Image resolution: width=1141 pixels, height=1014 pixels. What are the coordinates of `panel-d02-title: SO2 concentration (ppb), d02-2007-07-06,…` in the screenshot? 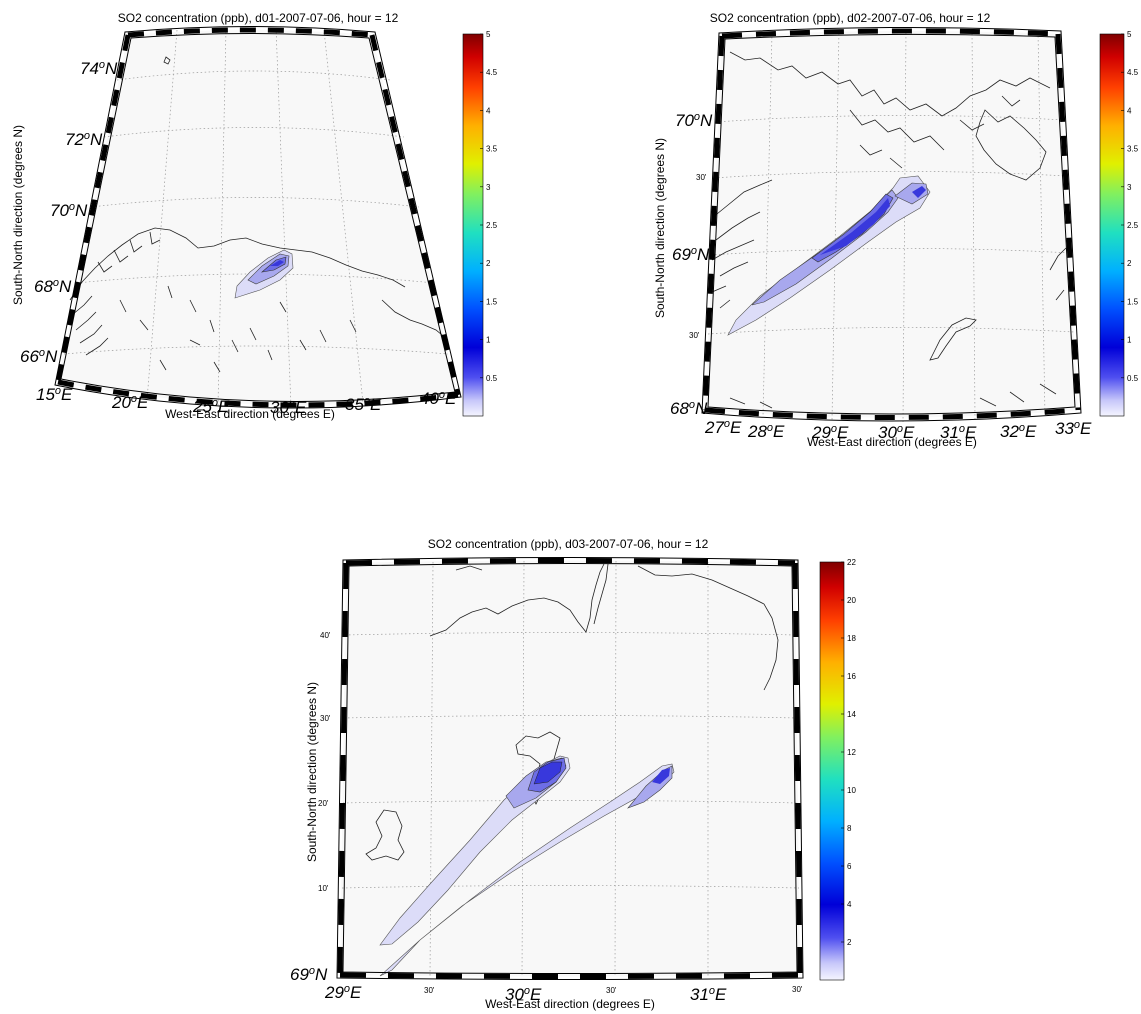 It's located at (850, 18).